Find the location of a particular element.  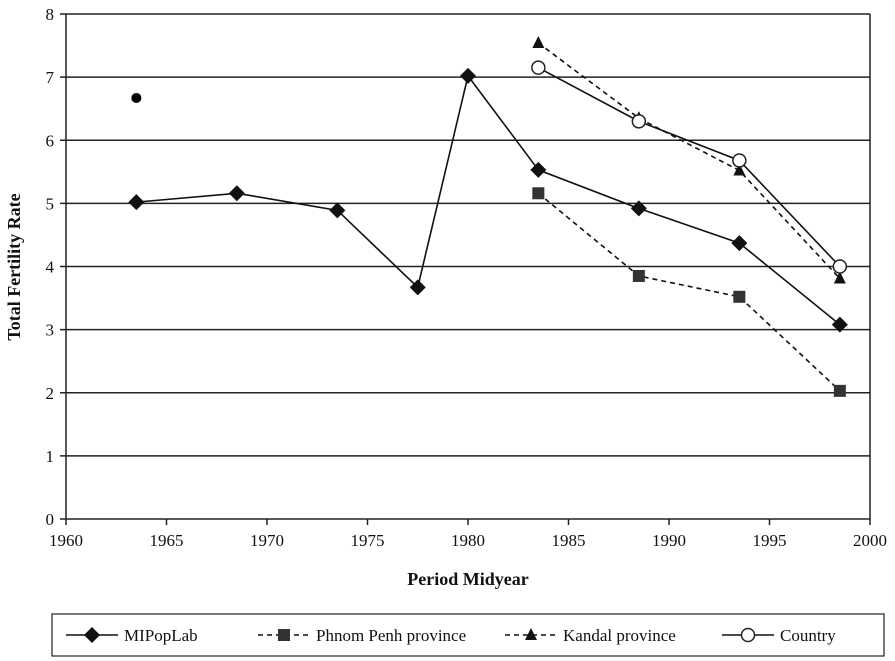

markers-phnom-penh-province is located at coordinates (689, 292).